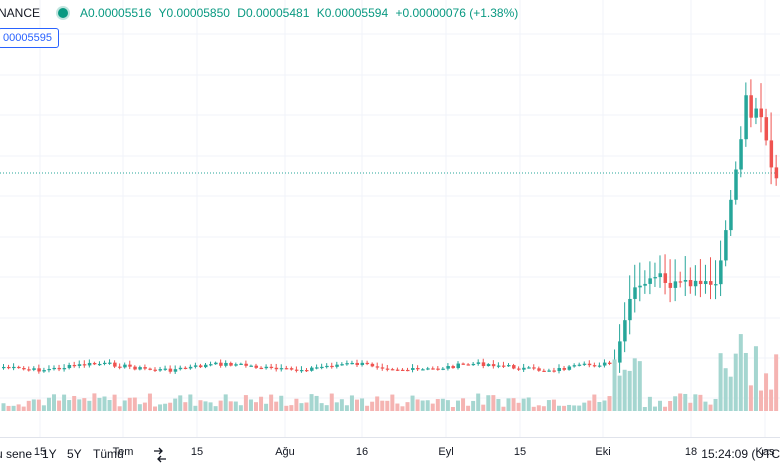 This screenshot has width=780, height=471. Describe the element at coordinates (160, 455) in the screenshot. I see `compare-icon` at that location.